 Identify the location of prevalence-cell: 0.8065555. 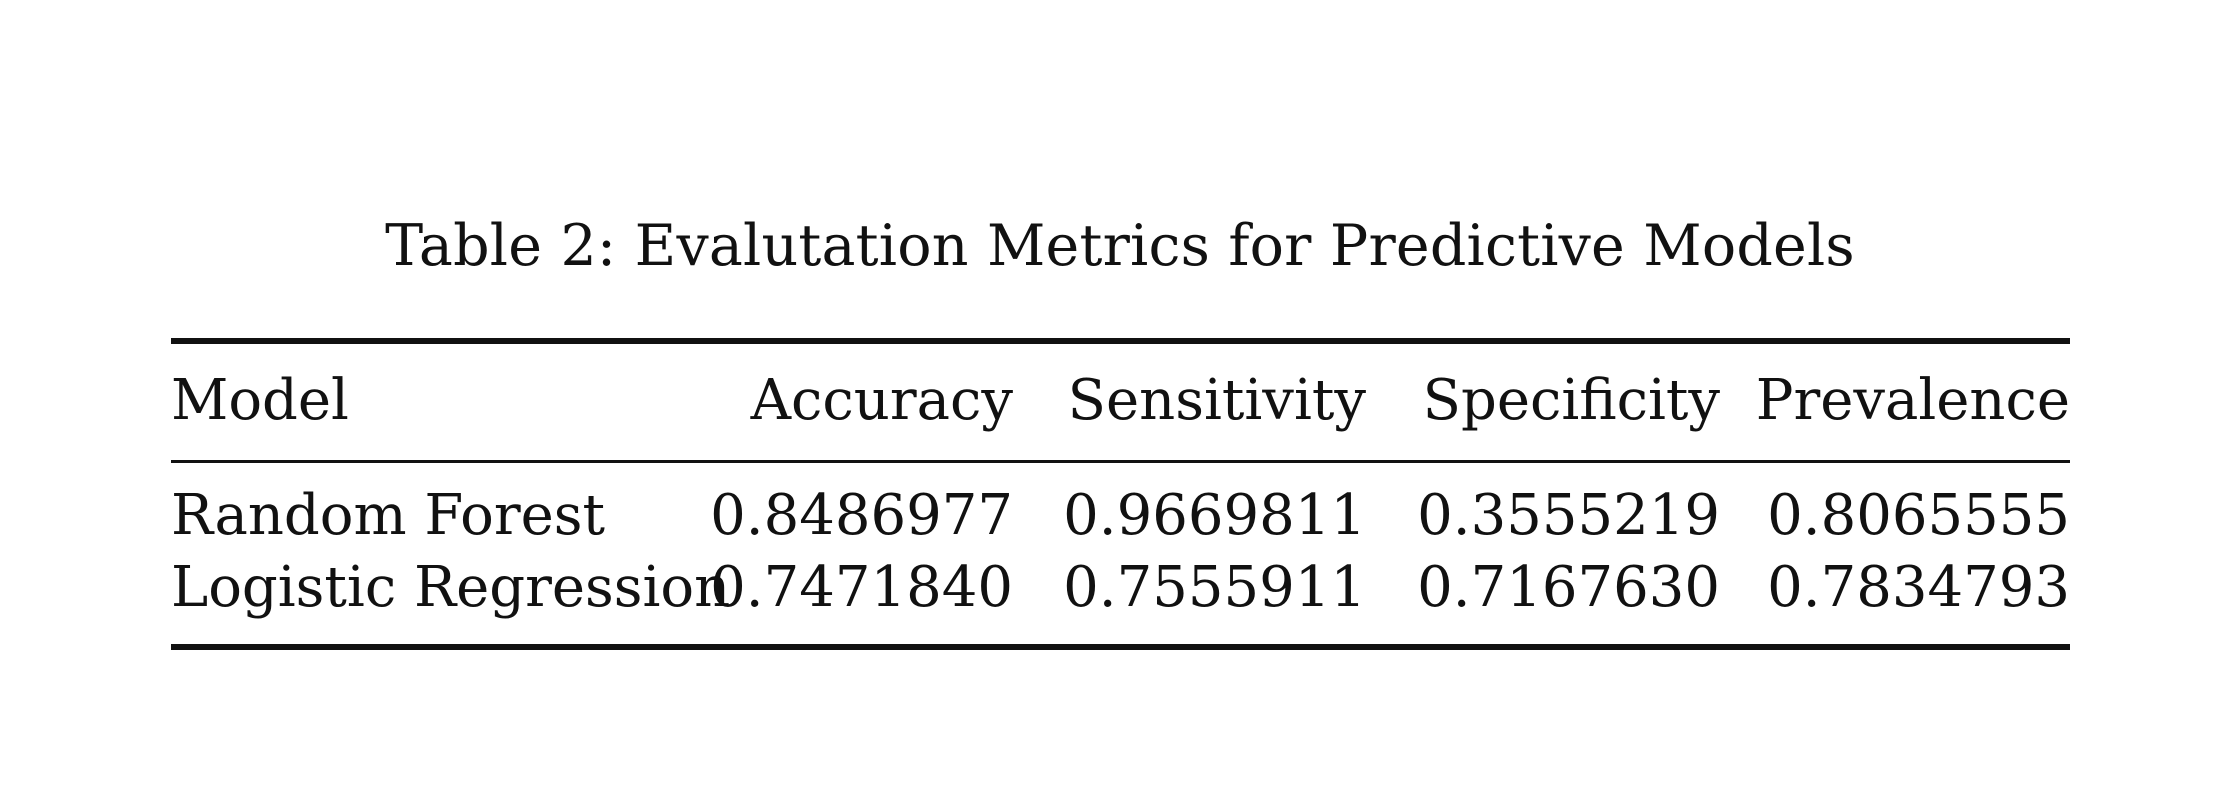
(1918, 515).